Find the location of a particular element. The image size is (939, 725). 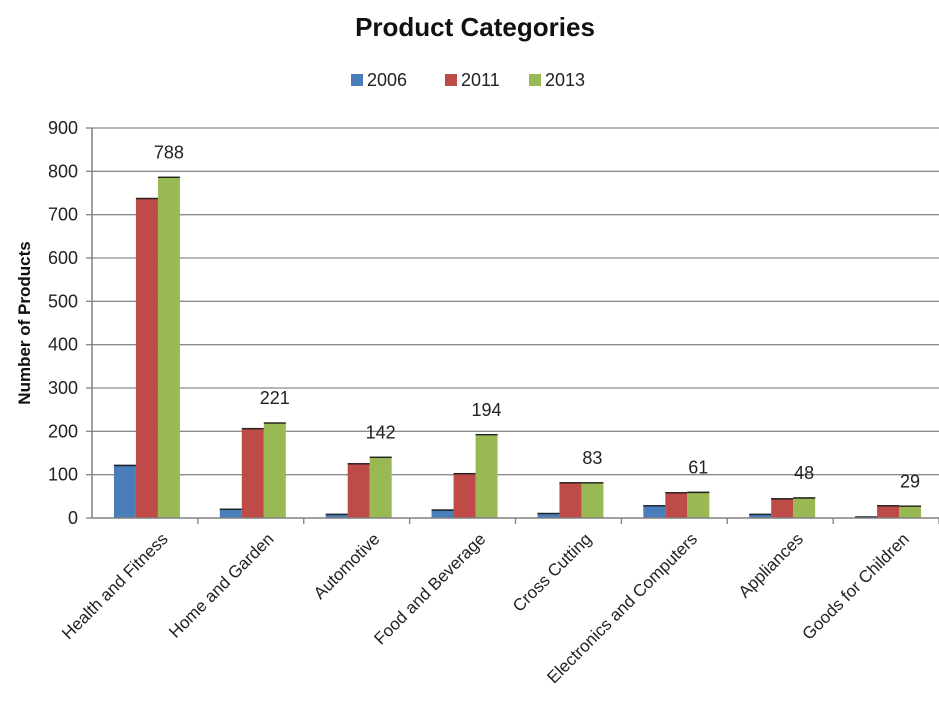

data-label: 142 is located at coordinates (381, 432).